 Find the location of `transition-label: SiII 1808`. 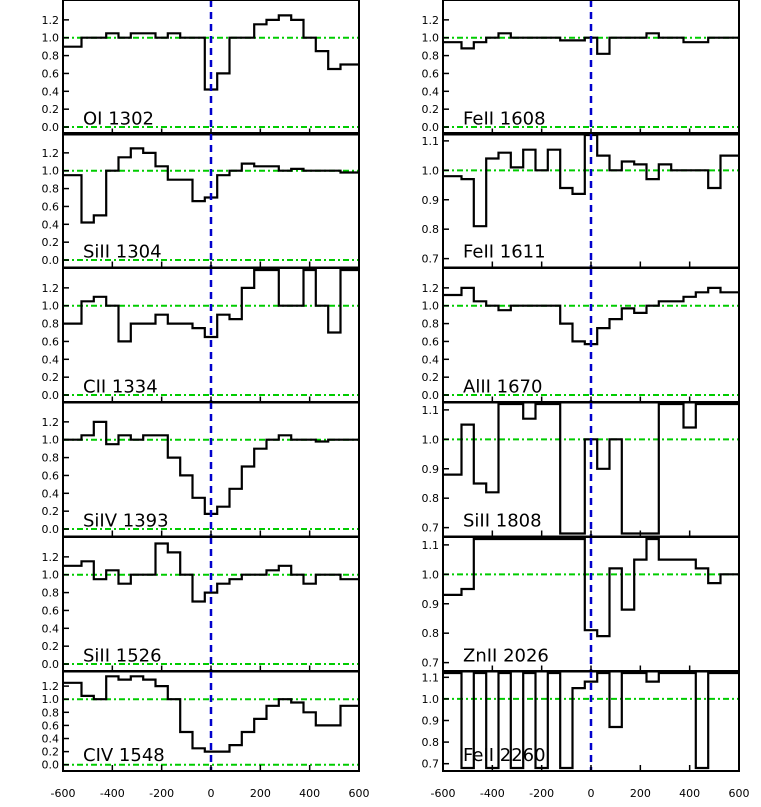

transition-label: SiII 1808 is located at coordinates (502, 521).